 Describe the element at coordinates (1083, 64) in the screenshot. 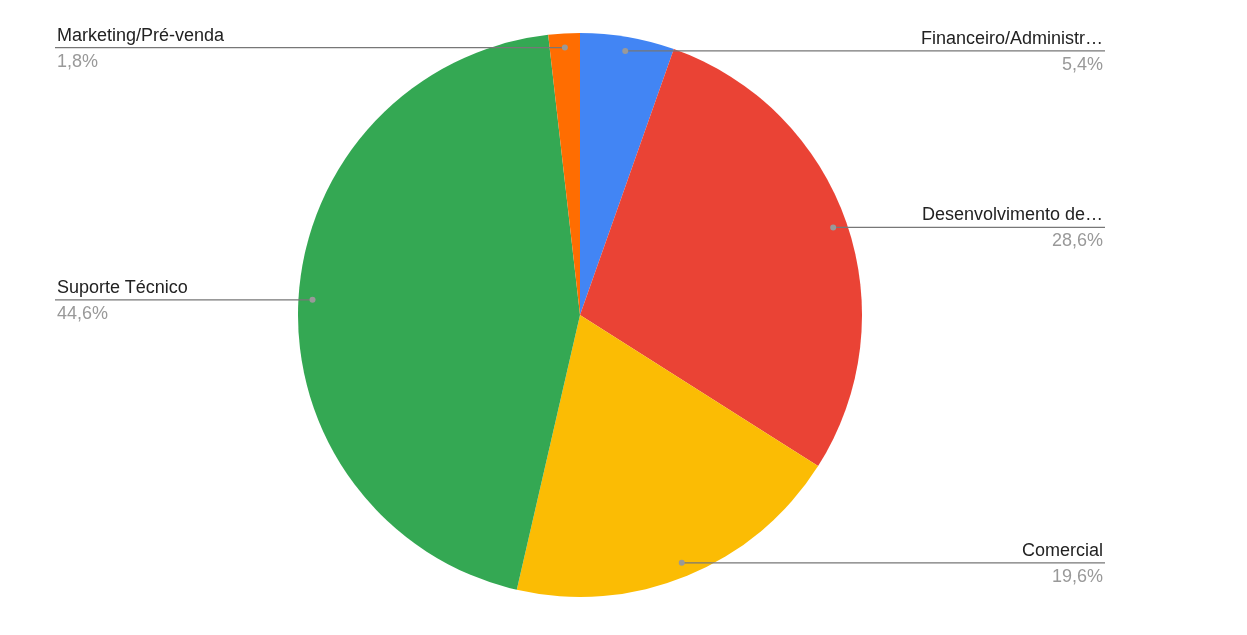

I see `data-label: 5,4%` at that location.